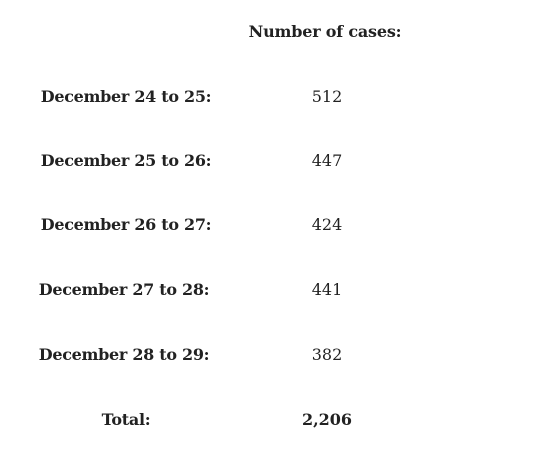 The image size is (535, 451). I want to click on total-value: 2,206, so click(327, 419).